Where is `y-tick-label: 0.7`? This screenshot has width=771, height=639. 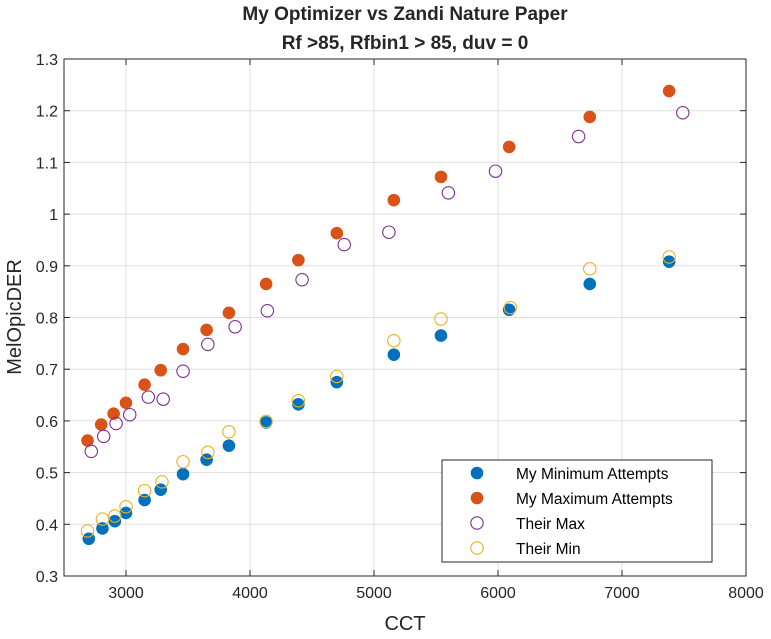
y-tick-label: 0.7 is located at coordinates (47, 370).